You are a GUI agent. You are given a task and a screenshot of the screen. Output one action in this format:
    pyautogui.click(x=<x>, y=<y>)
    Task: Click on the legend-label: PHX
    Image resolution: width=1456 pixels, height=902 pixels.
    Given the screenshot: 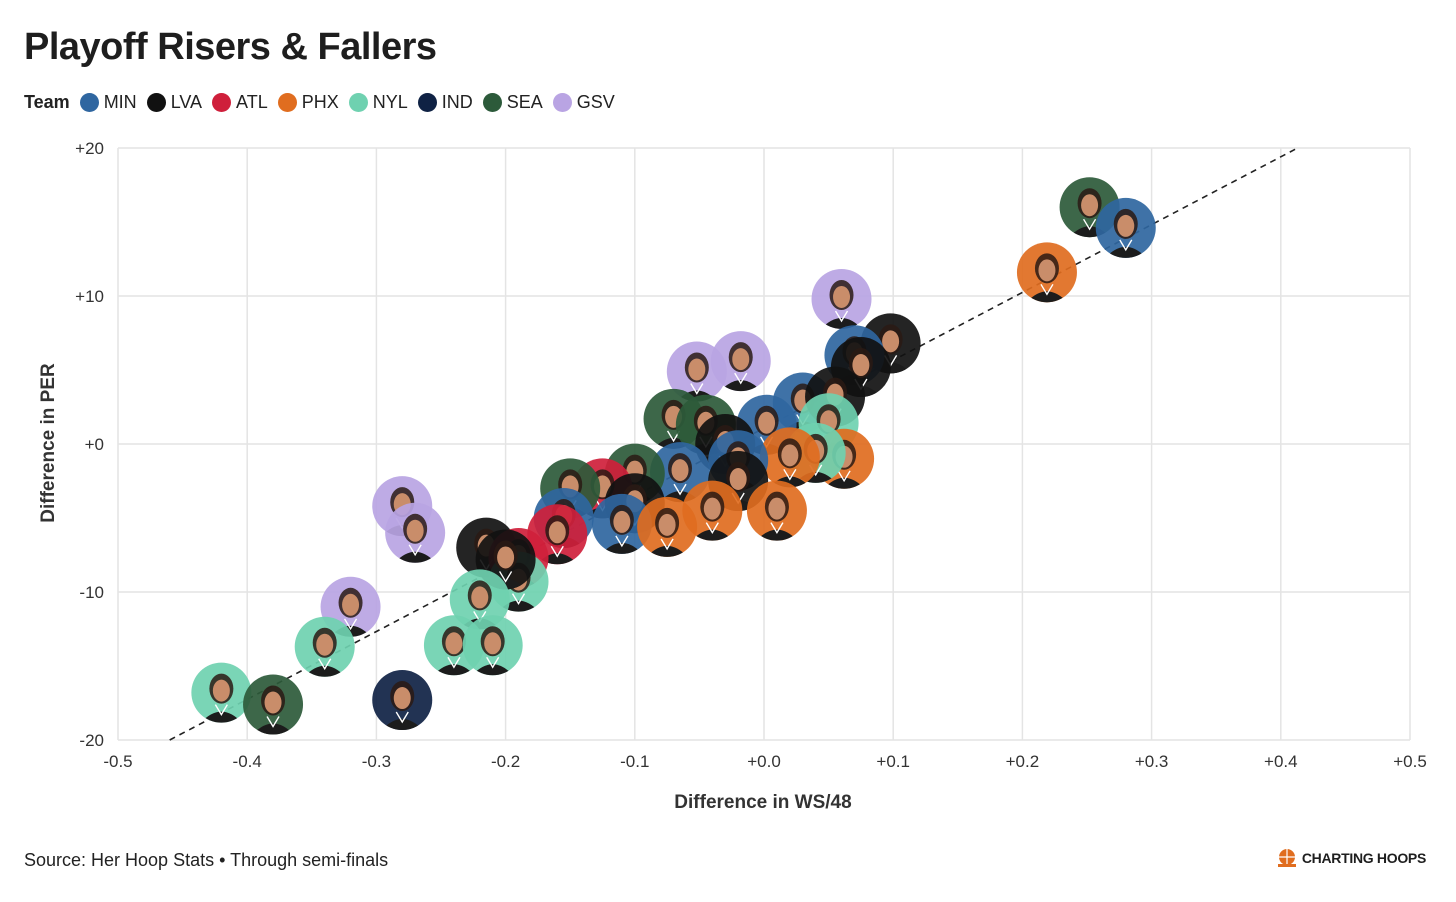 What is the action you would take?
    pyautogui.click(x=320, y=102)
    